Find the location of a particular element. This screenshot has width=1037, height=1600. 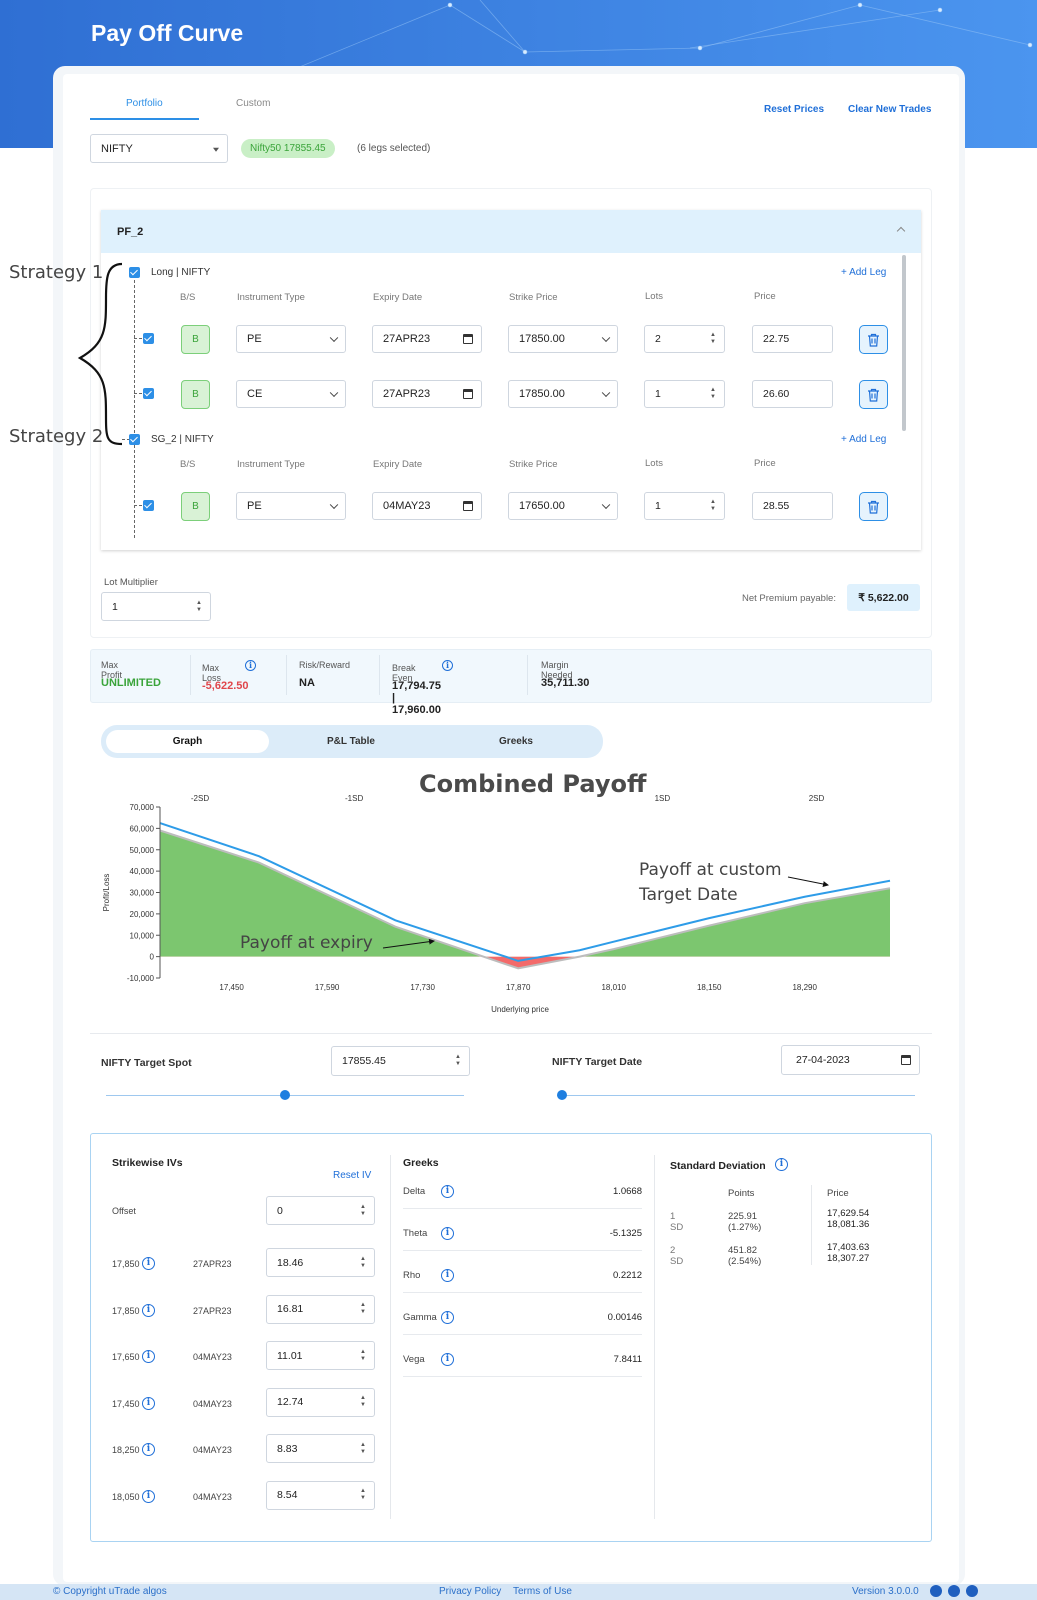

legs-scrollbar is located at coordinates (904, 343).